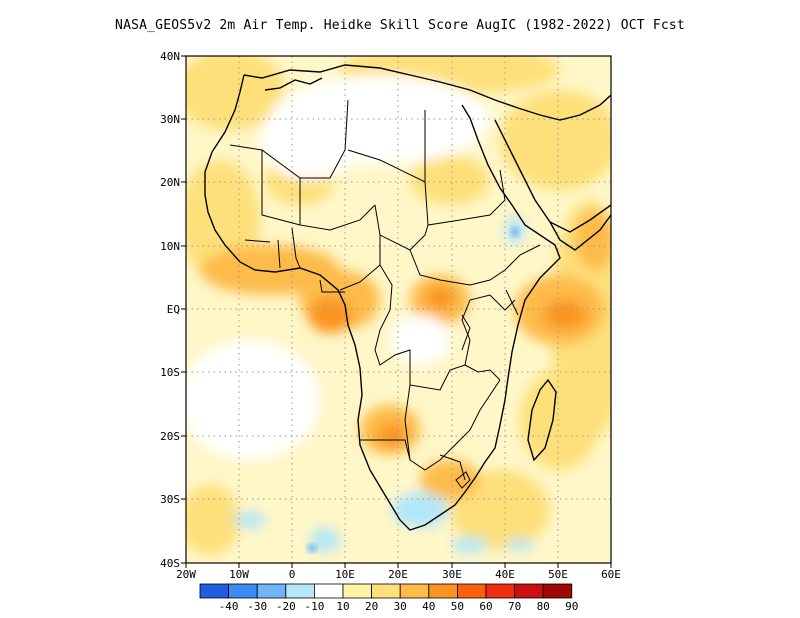 The height and width of the screenshot is (618, 800). I want to click on lon-label: 0, so click(292, 574).